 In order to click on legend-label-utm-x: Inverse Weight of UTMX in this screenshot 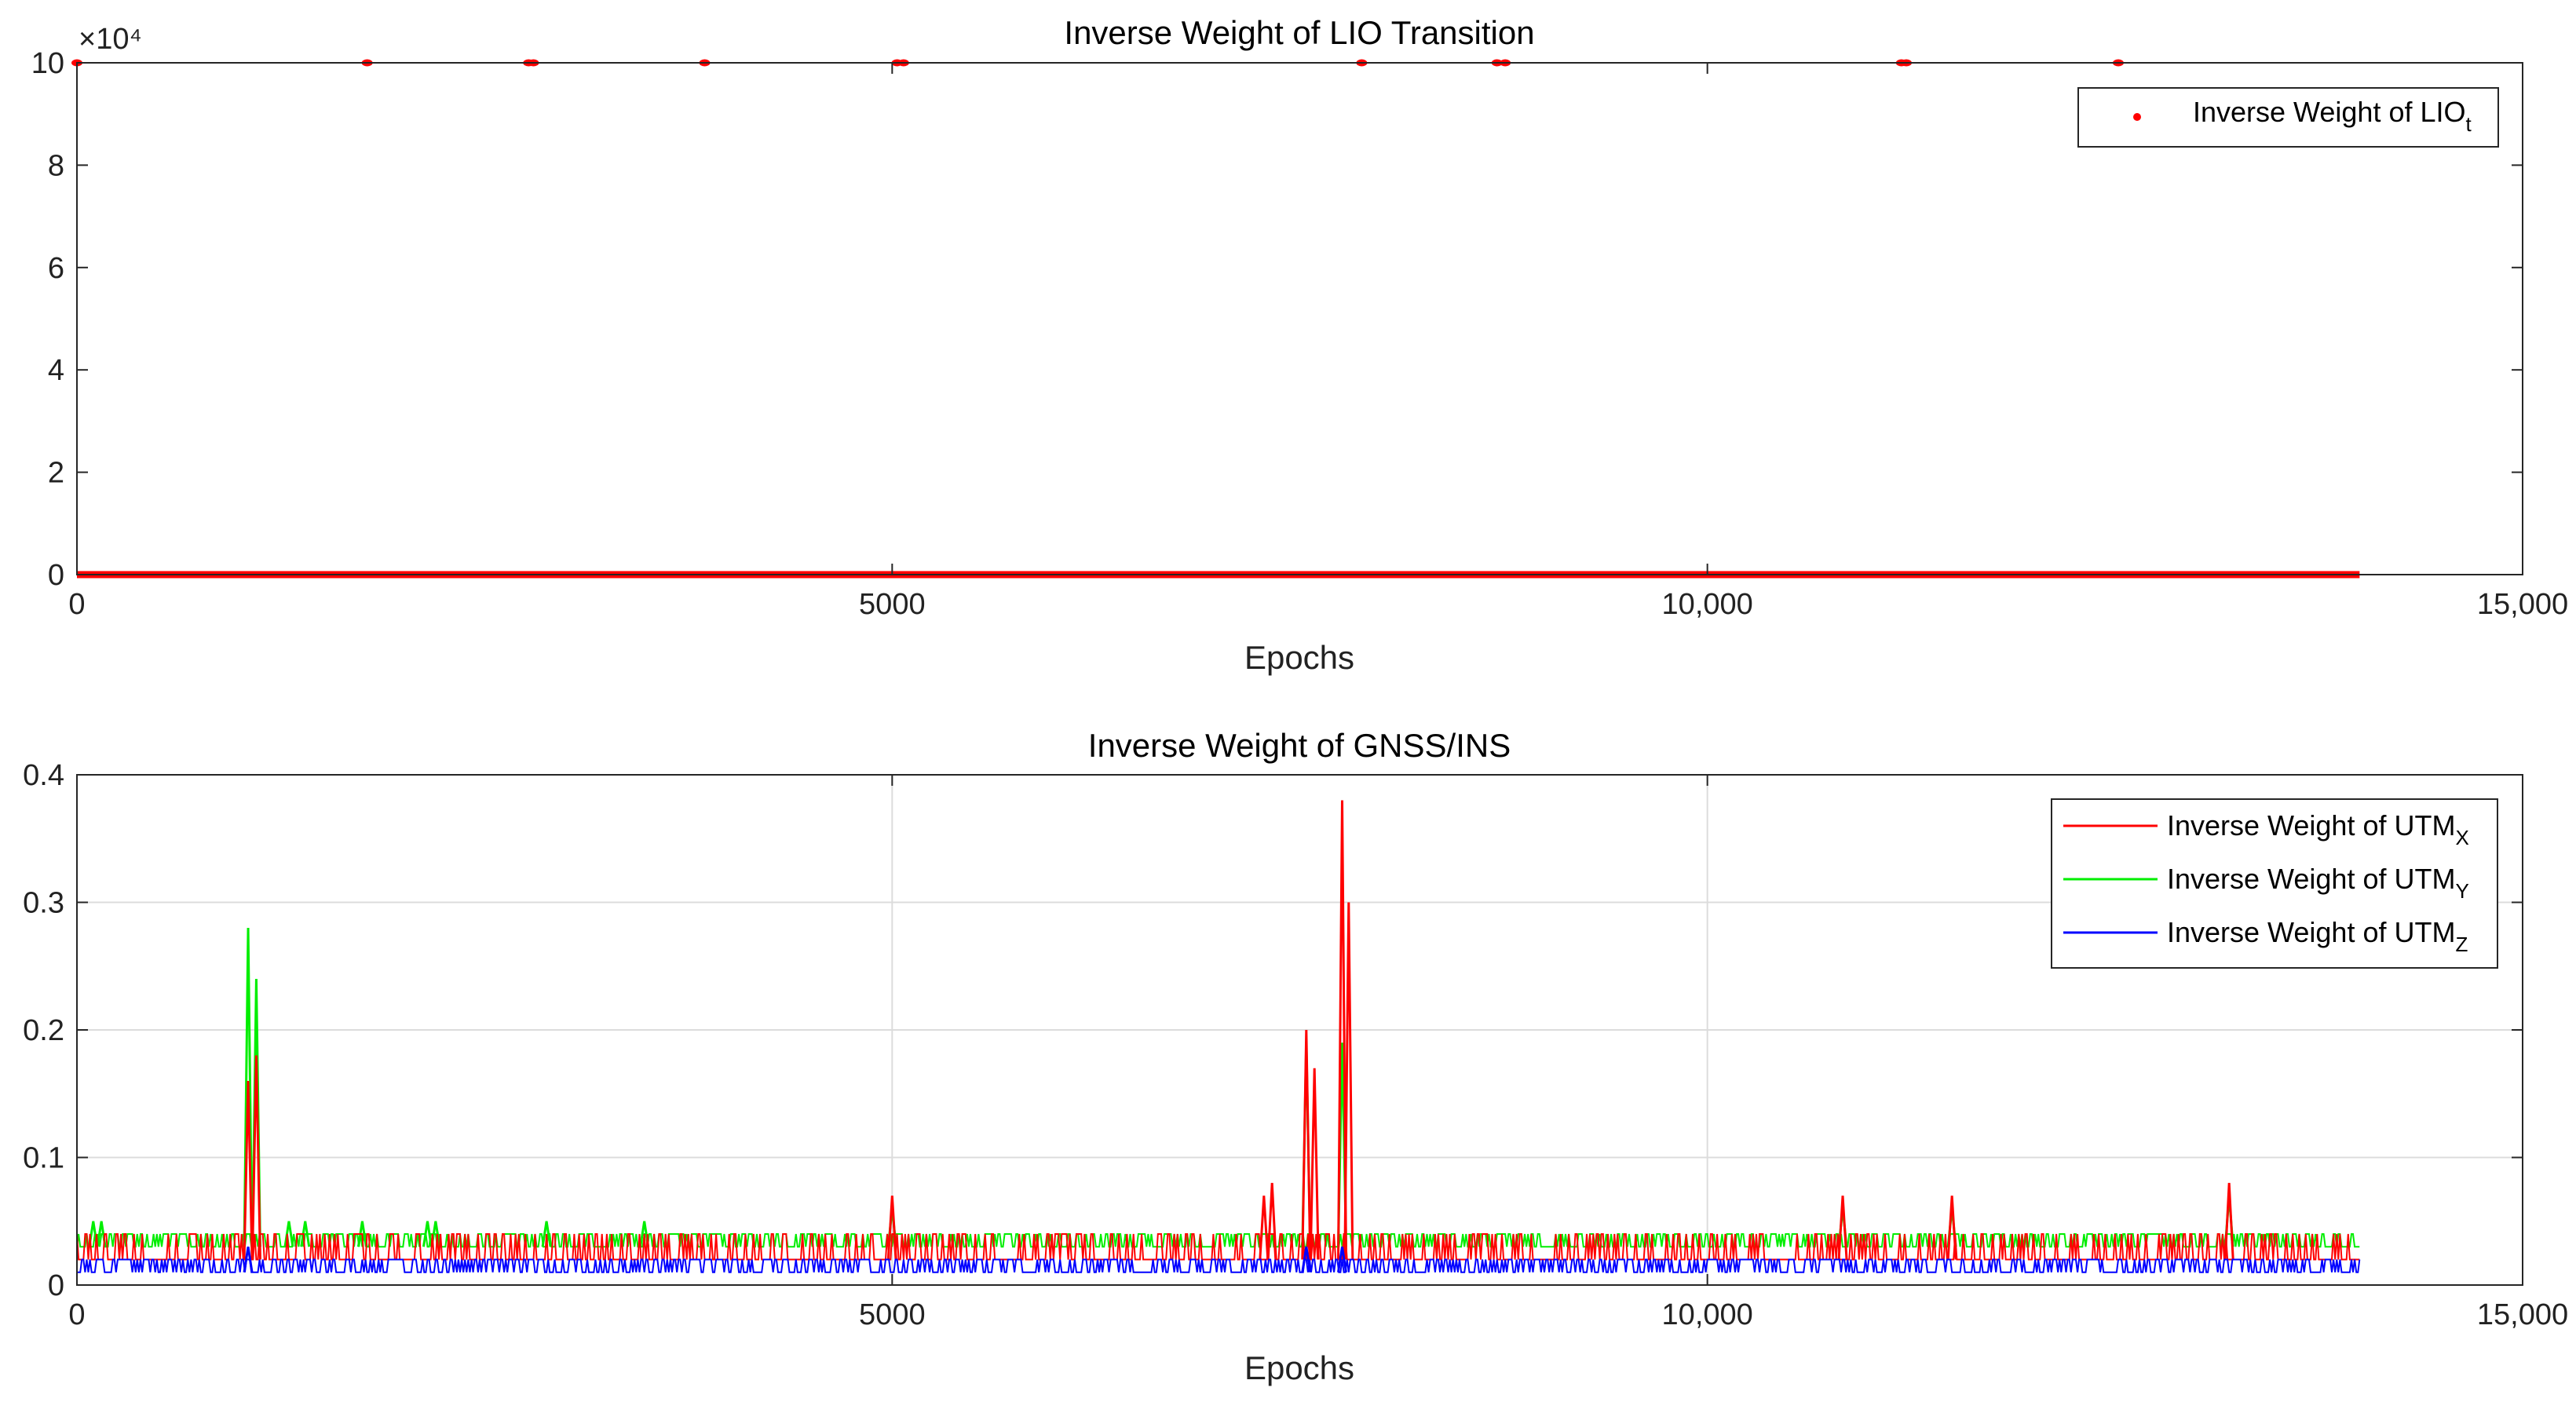, I will do `click(2318, 829)`.